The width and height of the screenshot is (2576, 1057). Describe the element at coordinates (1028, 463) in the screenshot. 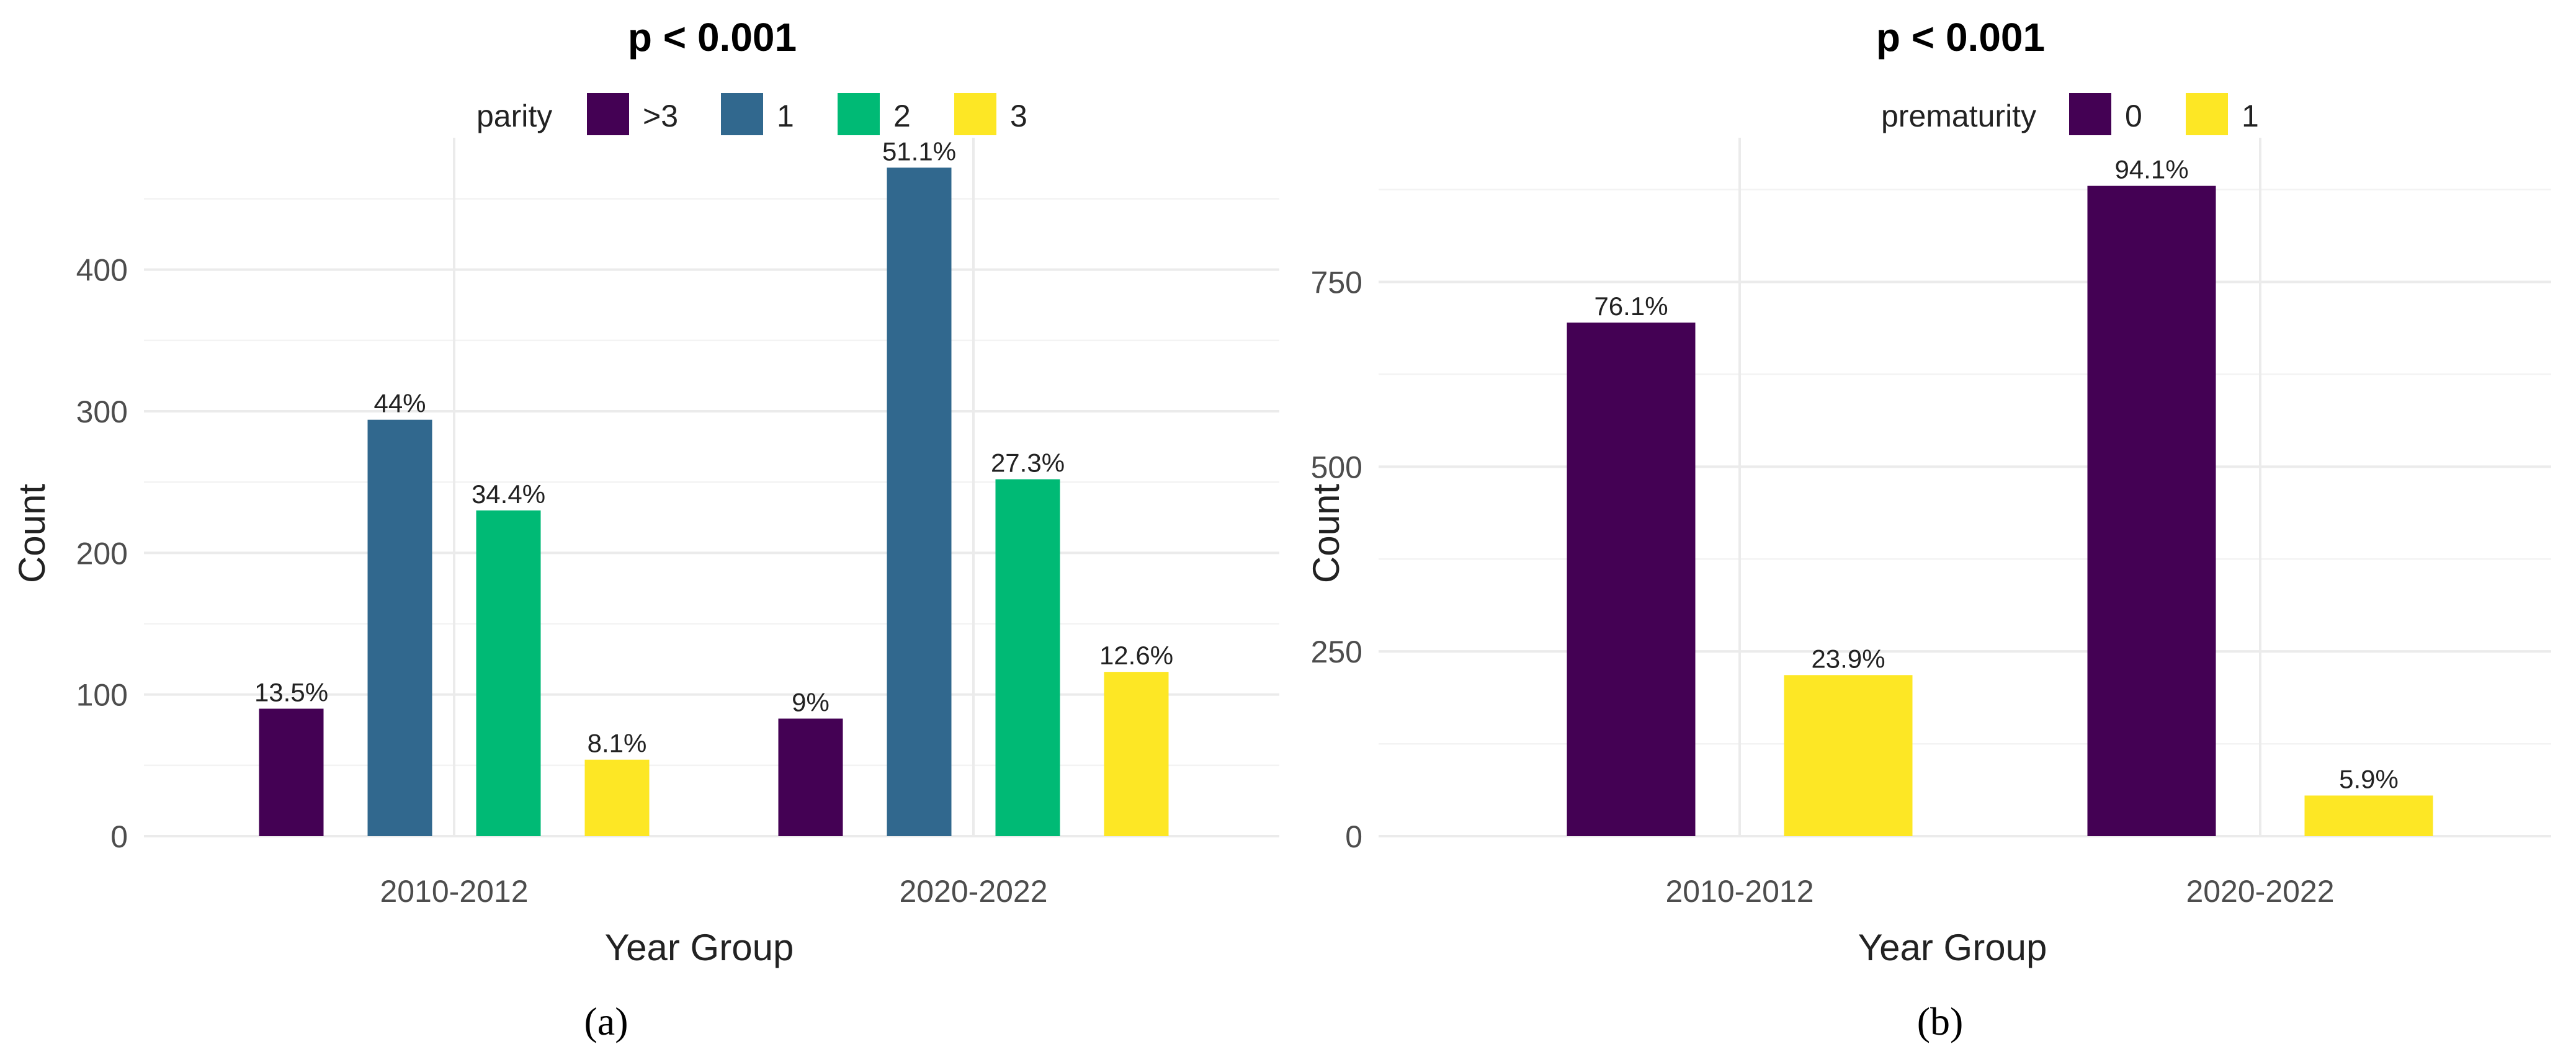

I see `data-label: 27.3%` at that location.